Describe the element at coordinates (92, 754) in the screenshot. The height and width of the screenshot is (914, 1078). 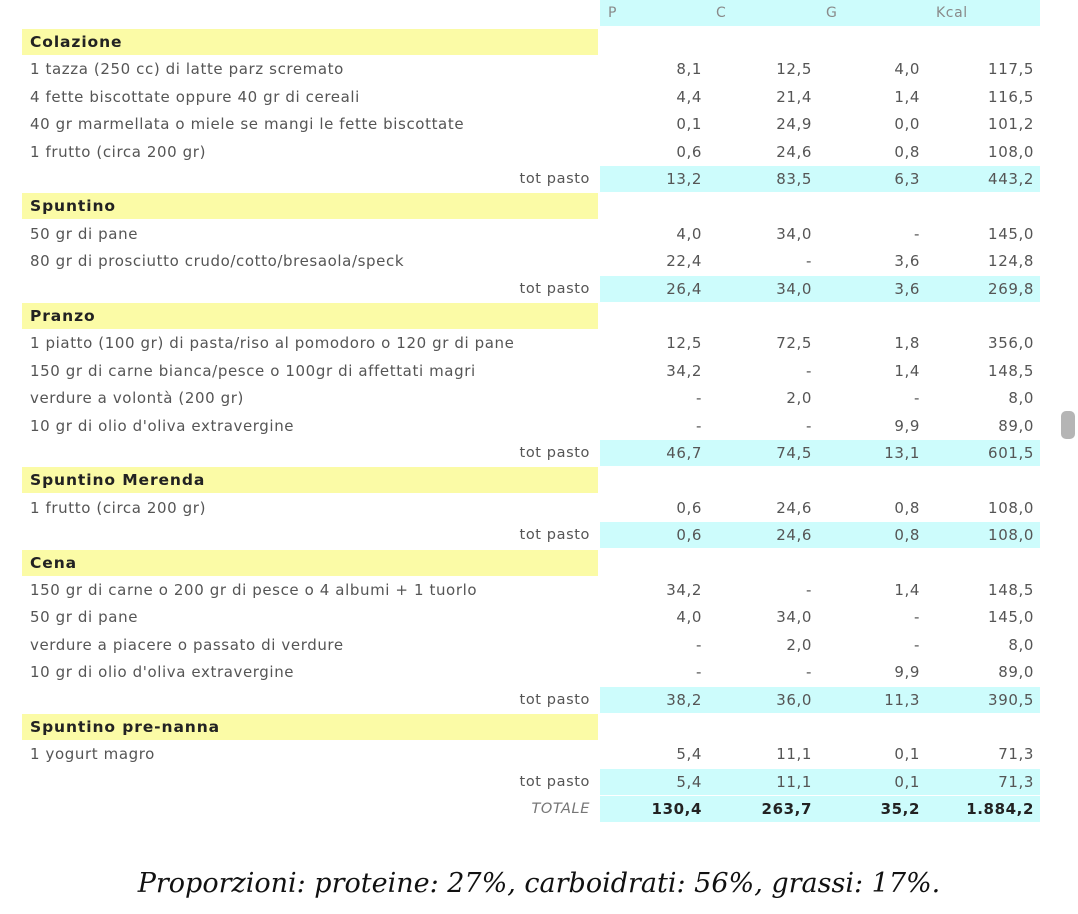
I see `food-item-label: 1 yogurt magro` at that location.